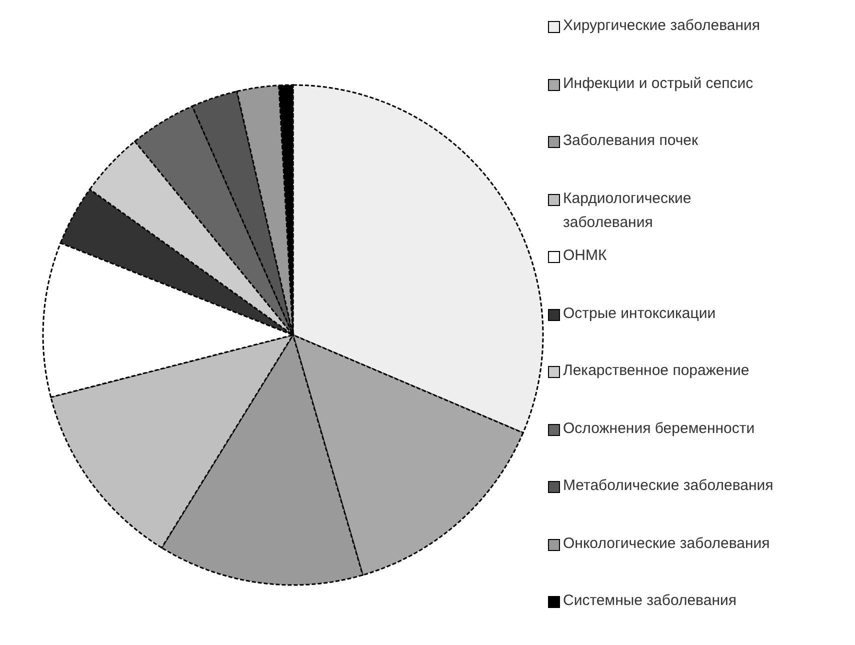 This screenshot has width=855, height=645. What do you see at coordinates (656, 371) in the screenshot?
I see `legend-label: Лекарственное поражение` at bounding box center [656, 371].